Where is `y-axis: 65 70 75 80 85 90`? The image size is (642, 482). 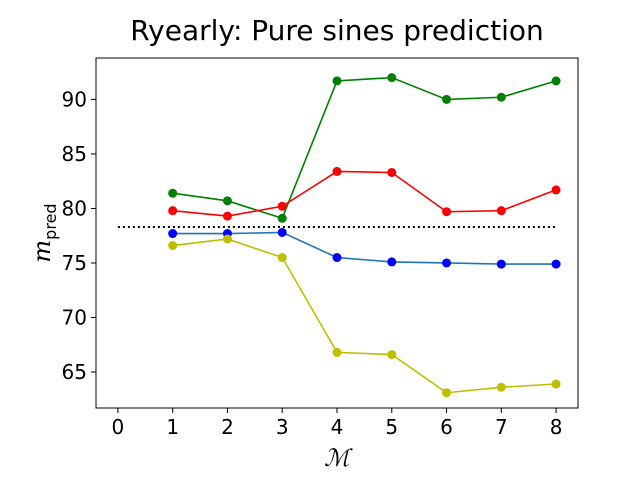 y-axis: 65 70 75 80 85 90 is located at coordinates (79, 235).